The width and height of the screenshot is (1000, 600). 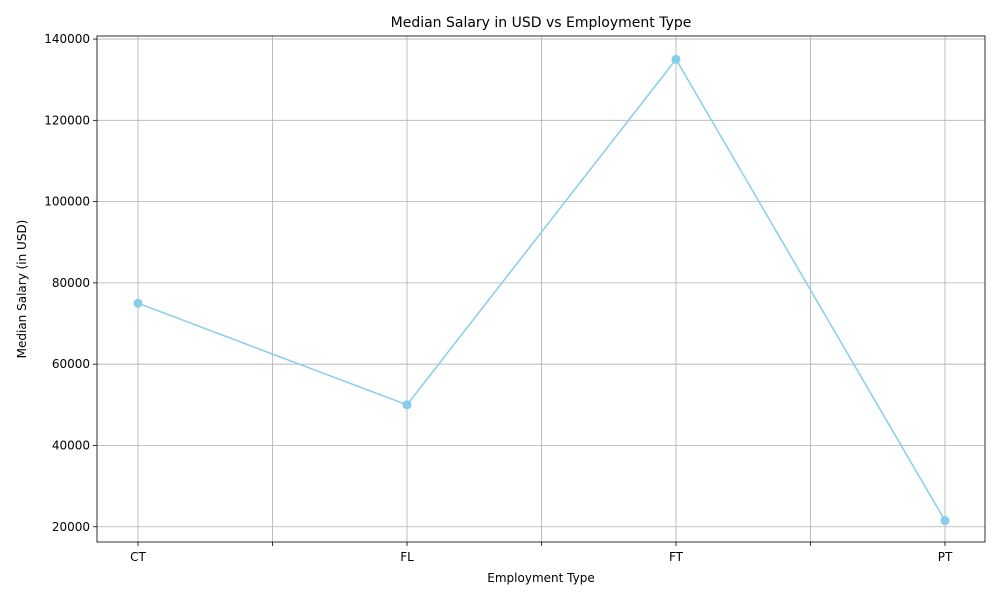 I want to click on x-tick-label: PT, so click(x=945, y=557).